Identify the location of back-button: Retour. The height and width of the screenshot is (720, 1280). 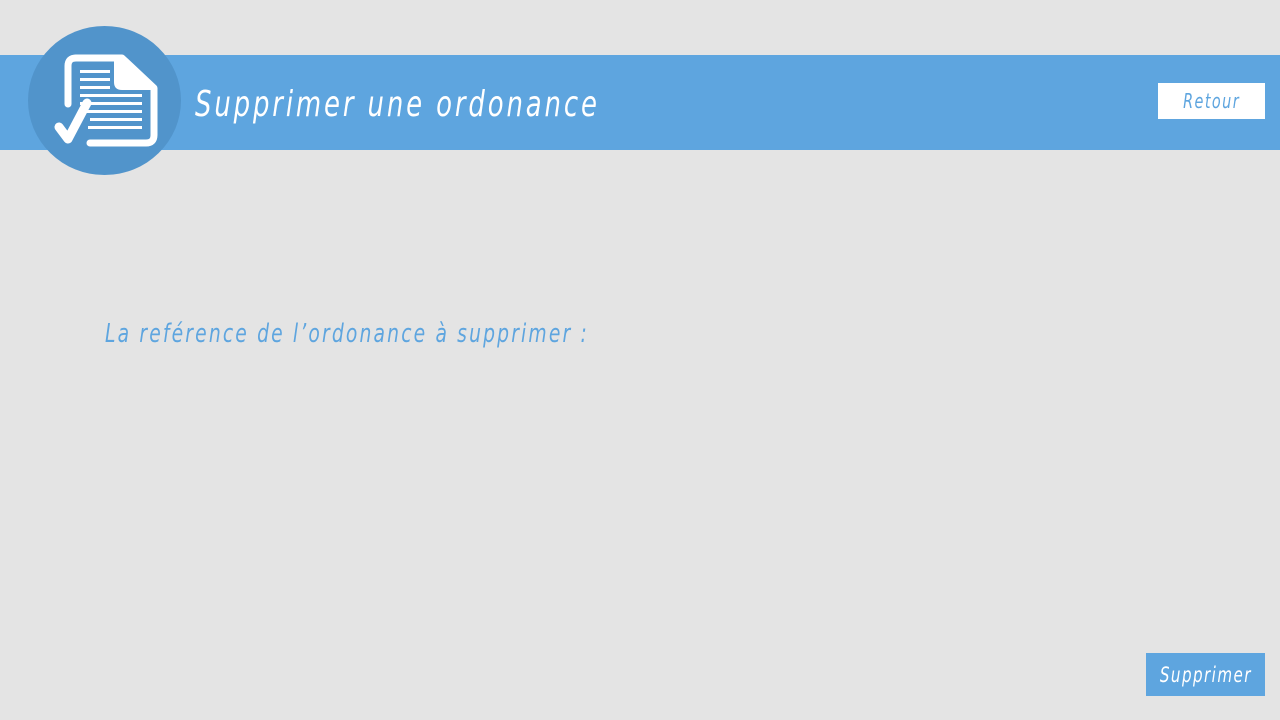
(1211, 101).